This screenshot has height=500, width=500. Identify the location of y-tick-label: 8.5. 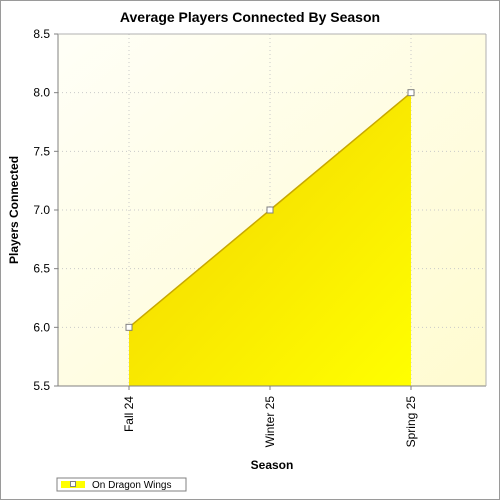
(41, 34).